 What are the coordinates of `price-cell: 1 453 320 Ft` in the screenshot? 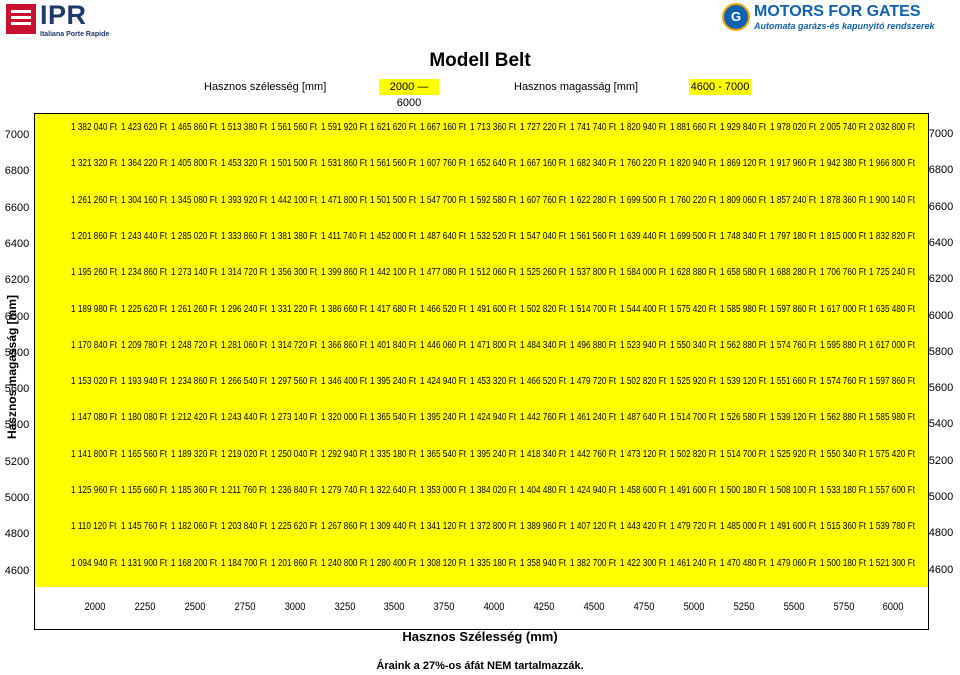 It's located at (243, 163).